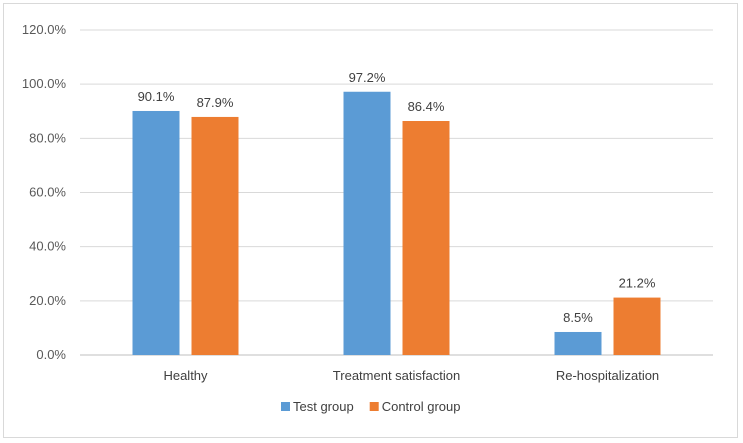 The image size is (743, 443). What do you see at coordinates (47, 300) in the screenshot?
I see `y-tick-label: 20.0%` at bounding box center [47, 300].